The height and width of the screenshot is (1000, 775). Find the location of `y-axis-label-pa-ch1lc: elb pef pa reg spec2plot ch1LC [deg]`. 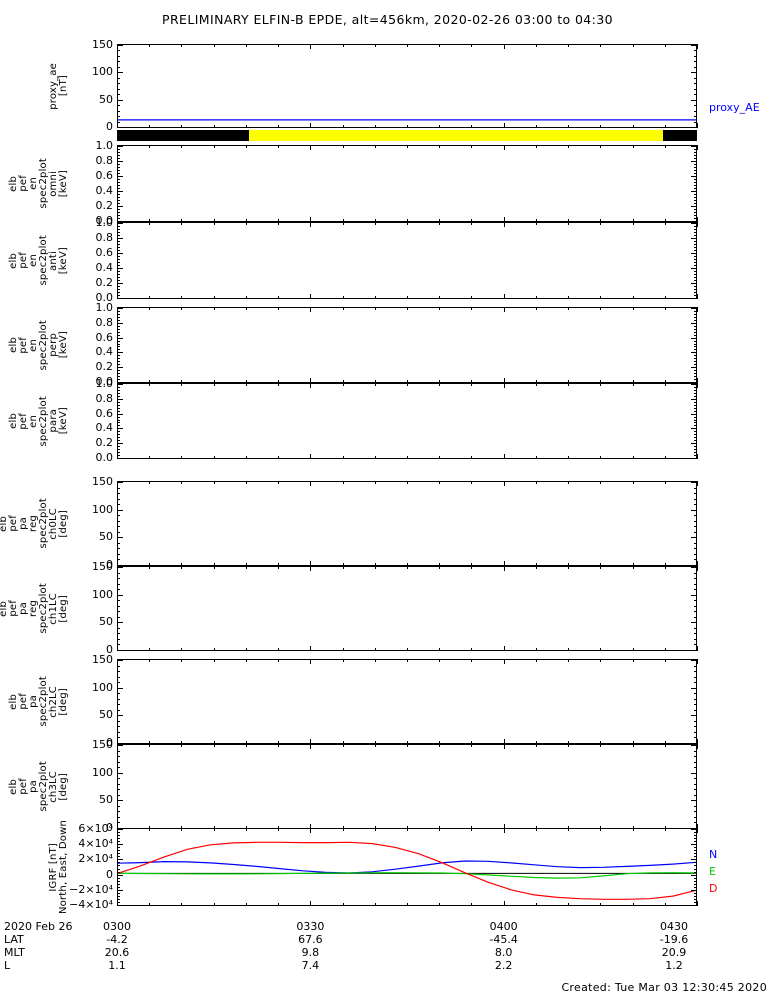

y-axis-label-pa-ch1lc: elb pef pa reg spec2plot ch1LC [deg] is located at coordinates (34, 608).